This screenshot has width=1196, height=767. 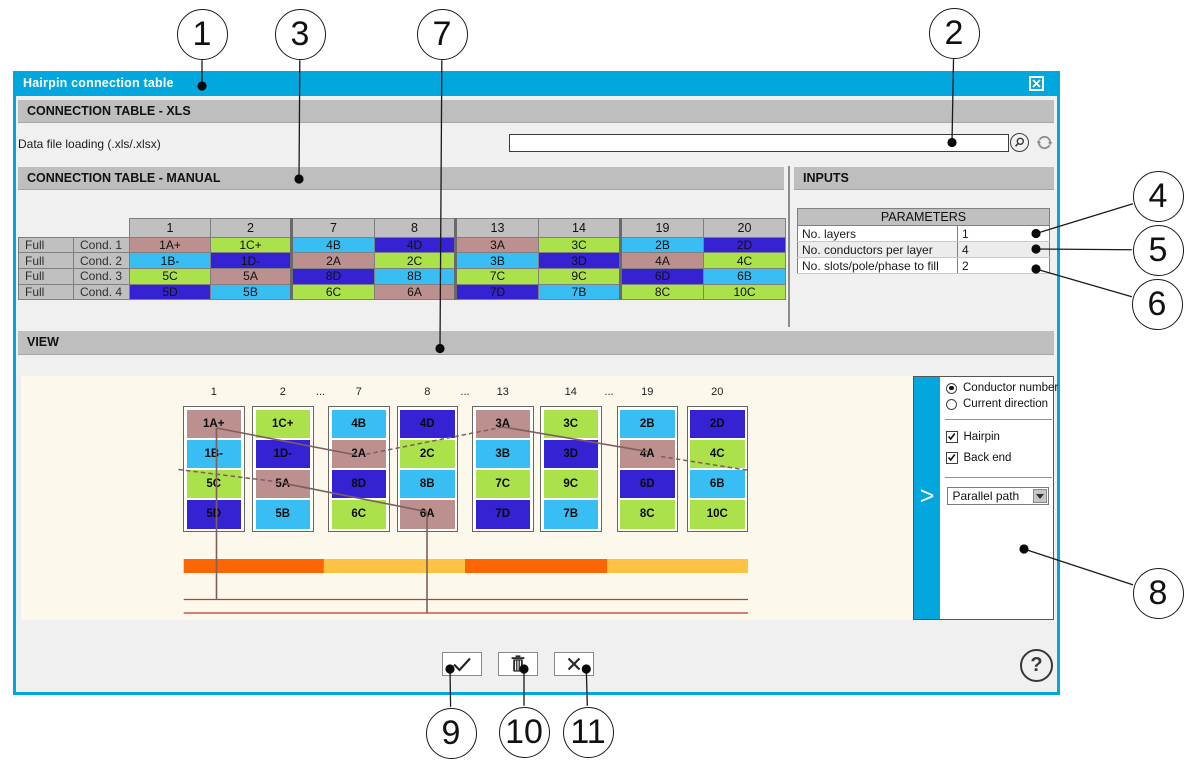 What do you see at coordinates (1003, 249) in the screenshot?
I see `parameter-value: 4` at bounding box center [1003, 249].